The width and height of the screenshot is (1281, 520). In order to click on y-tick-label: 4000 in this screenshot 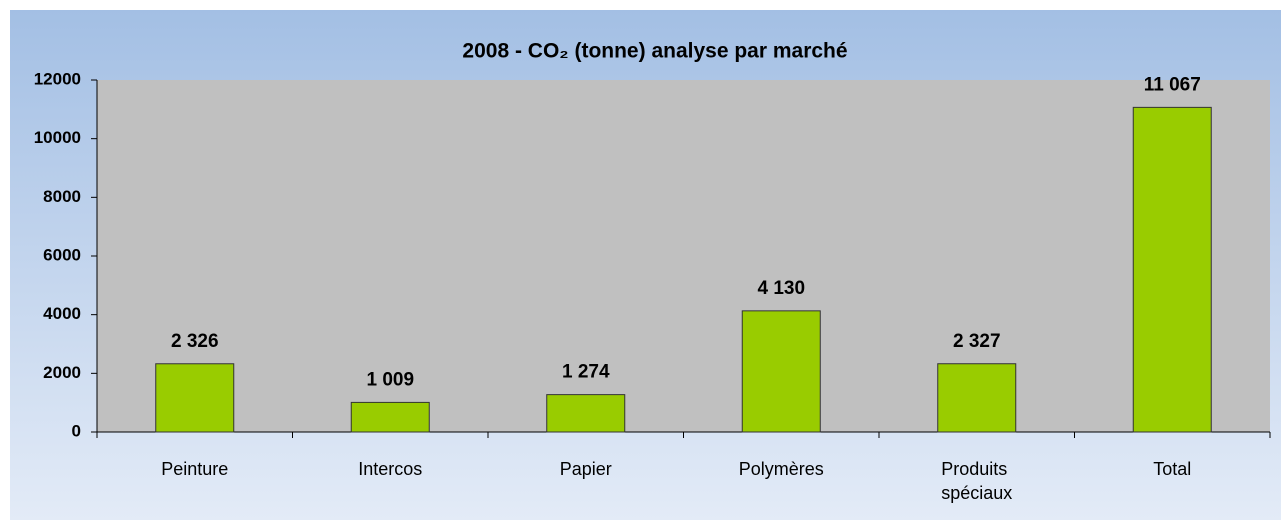, I will do `click(62, 313)`.